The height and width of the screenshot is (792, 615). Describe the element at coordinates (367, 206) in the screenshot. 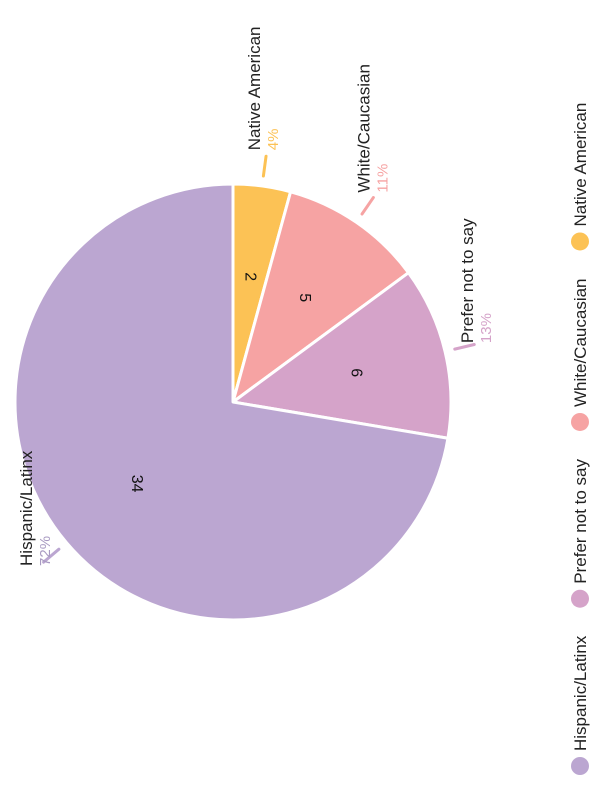

I see `callout-line-white-caucasian` at that location.